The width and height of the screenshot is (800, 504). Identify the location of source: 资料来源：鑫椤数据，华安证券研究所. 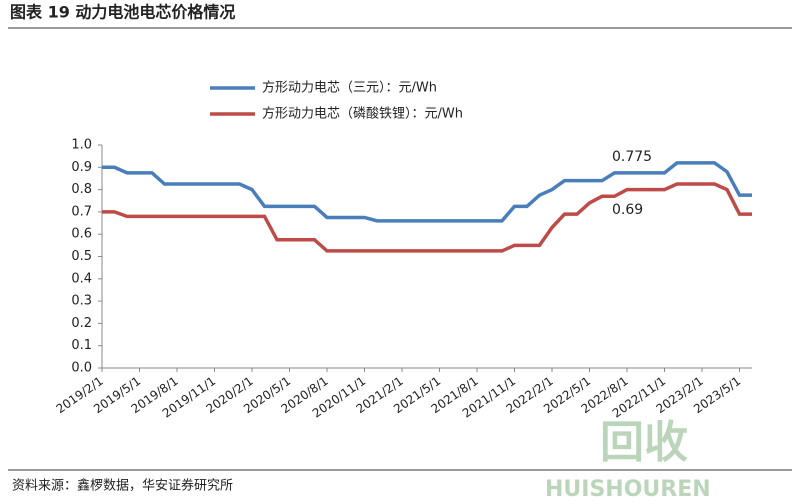
(122, 486).